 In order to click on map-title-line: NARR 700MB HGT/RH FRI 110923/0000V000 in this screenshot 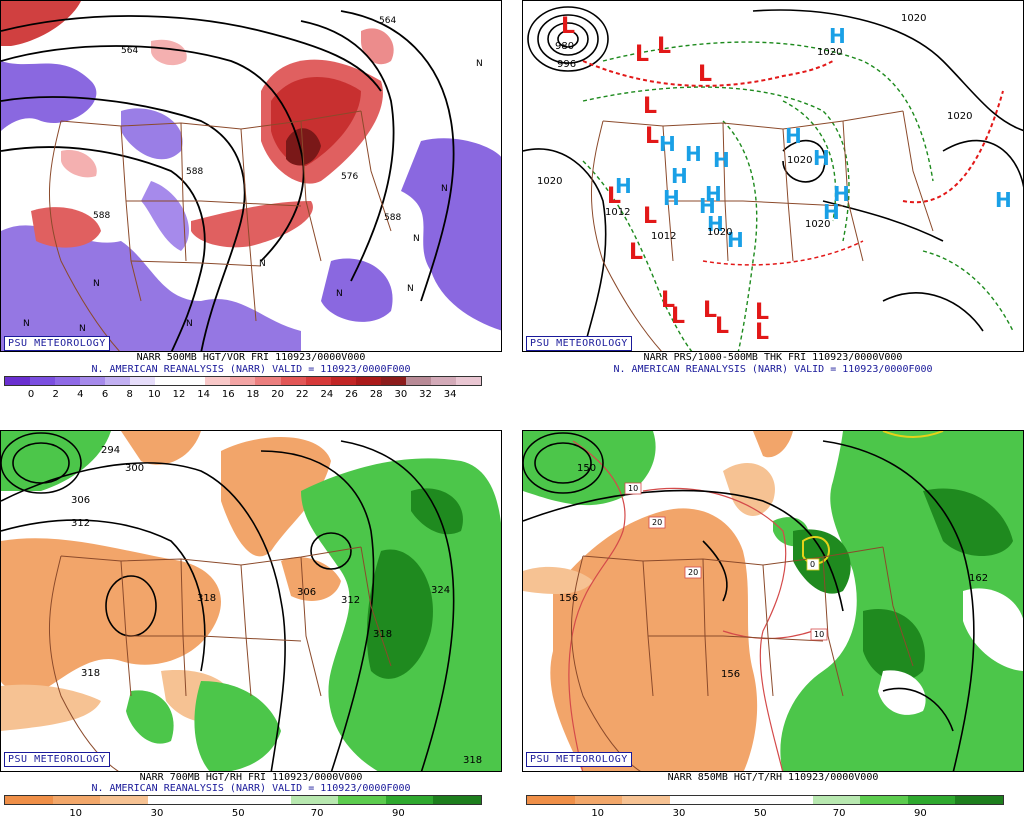, I will do `click(251, 777)`.